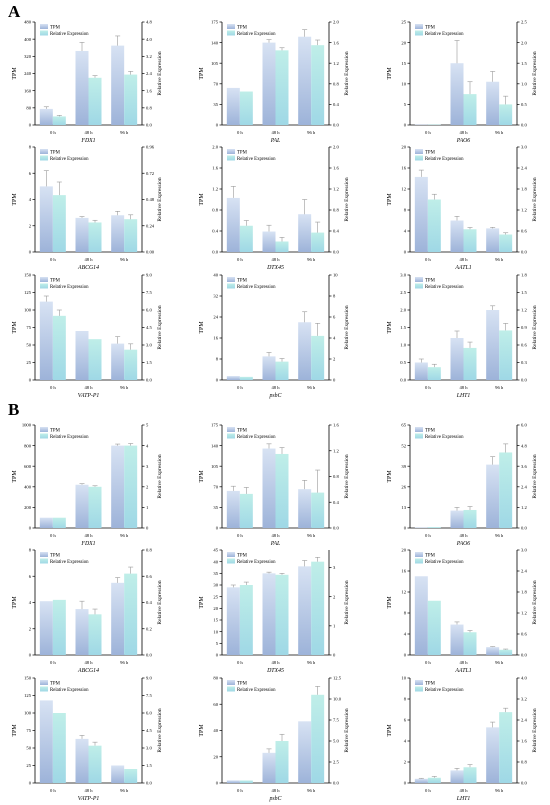 The width and height of the screenshot is (550, 805). What do you see at coordinates (215, 507) in the screenshot?
I see `y-tick-label: 35` at bounding box center [215, 507].